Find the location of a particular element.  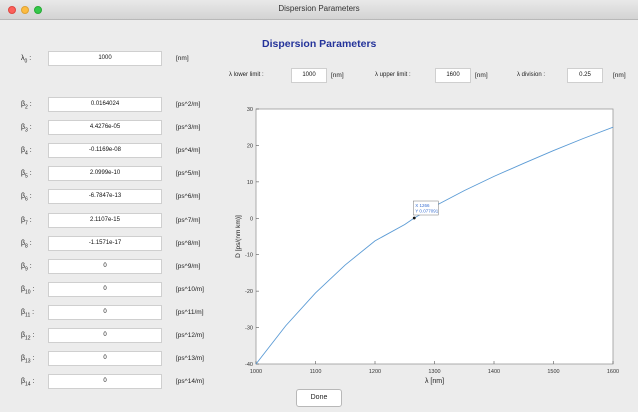

beta-label: β2 : is located at coordinates (26, 106).